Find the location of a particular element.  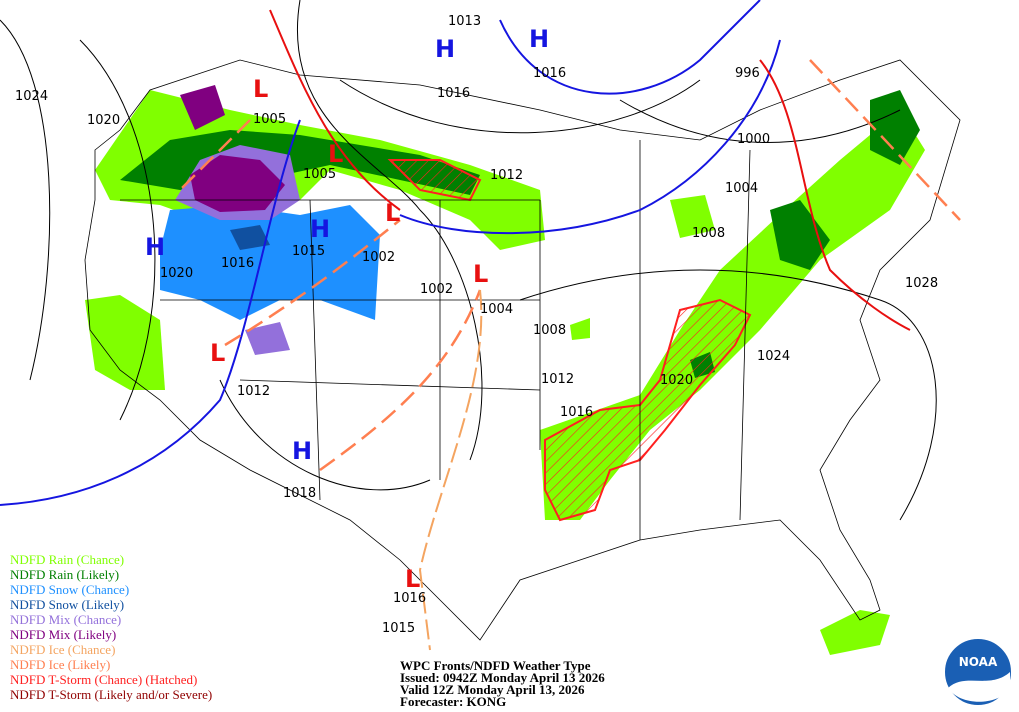

legend-entry: NDFD Snow (Likely) is located at coordinates (67, 604).